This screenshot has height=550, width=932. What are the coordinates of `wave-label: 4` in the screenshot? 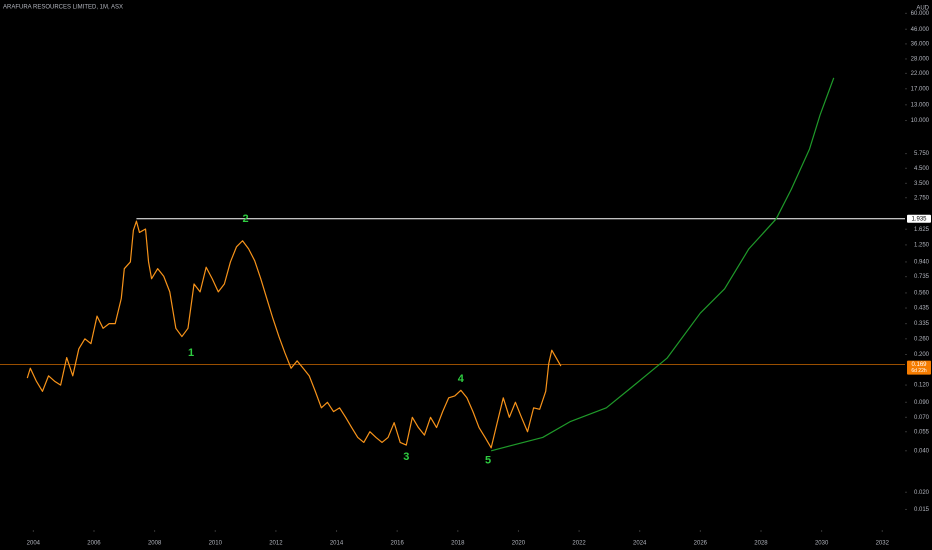 It's located at (461, 379).